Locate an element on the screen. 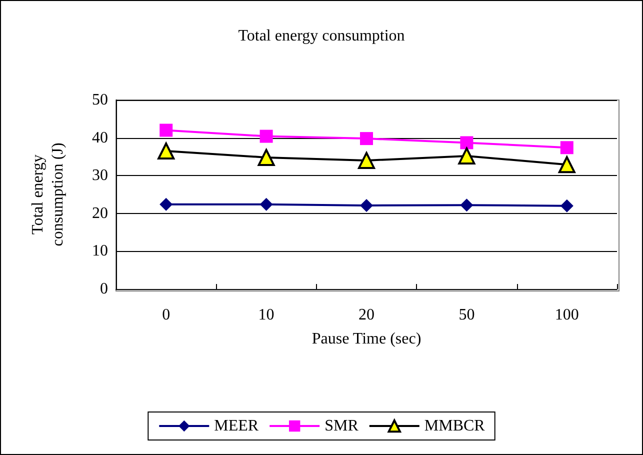 This screenshot has width=643, height=455. y-tick-label: 40 is located at coordinates (100, 137).